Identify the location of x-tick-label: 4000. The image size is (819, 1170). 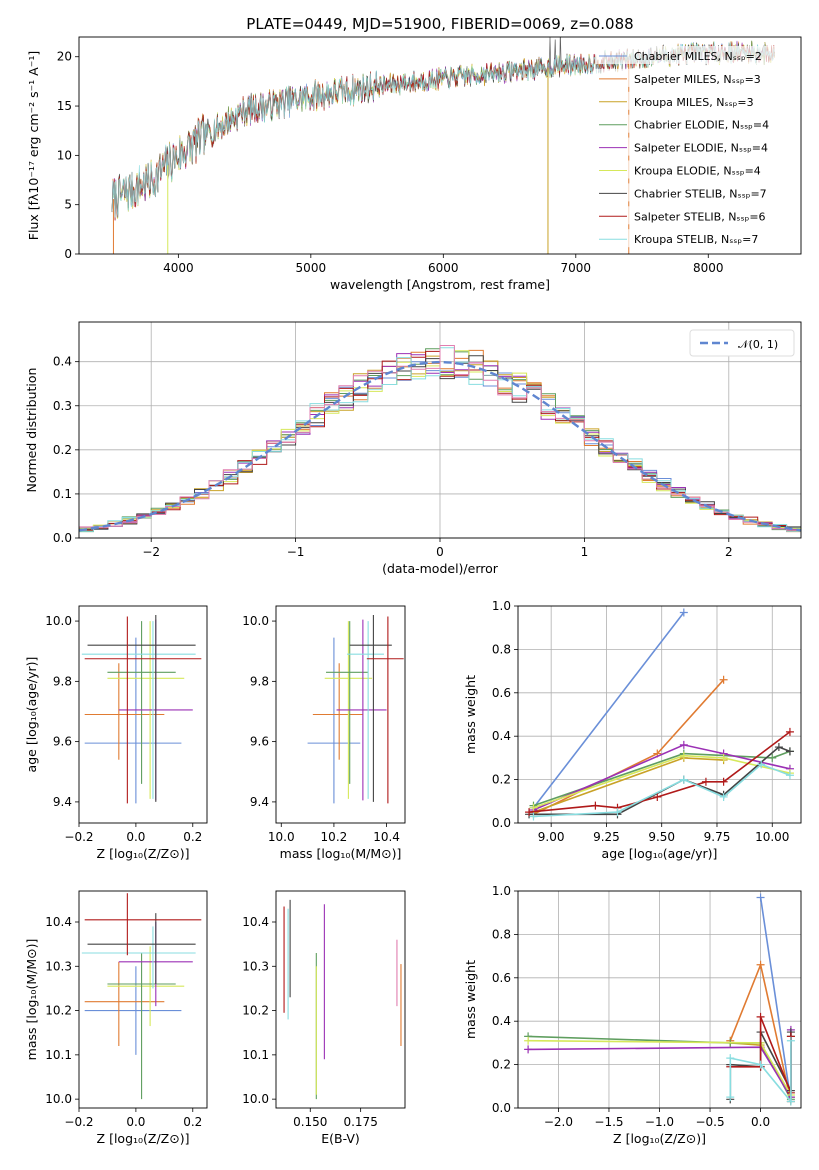
(178, 268).